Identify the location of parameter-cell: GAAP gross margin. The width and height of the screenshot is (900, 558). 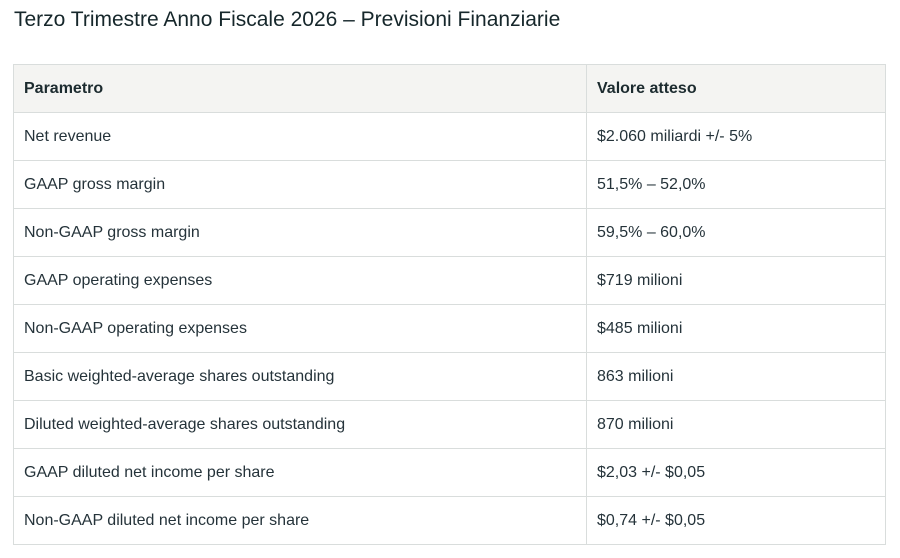
(300, 184).